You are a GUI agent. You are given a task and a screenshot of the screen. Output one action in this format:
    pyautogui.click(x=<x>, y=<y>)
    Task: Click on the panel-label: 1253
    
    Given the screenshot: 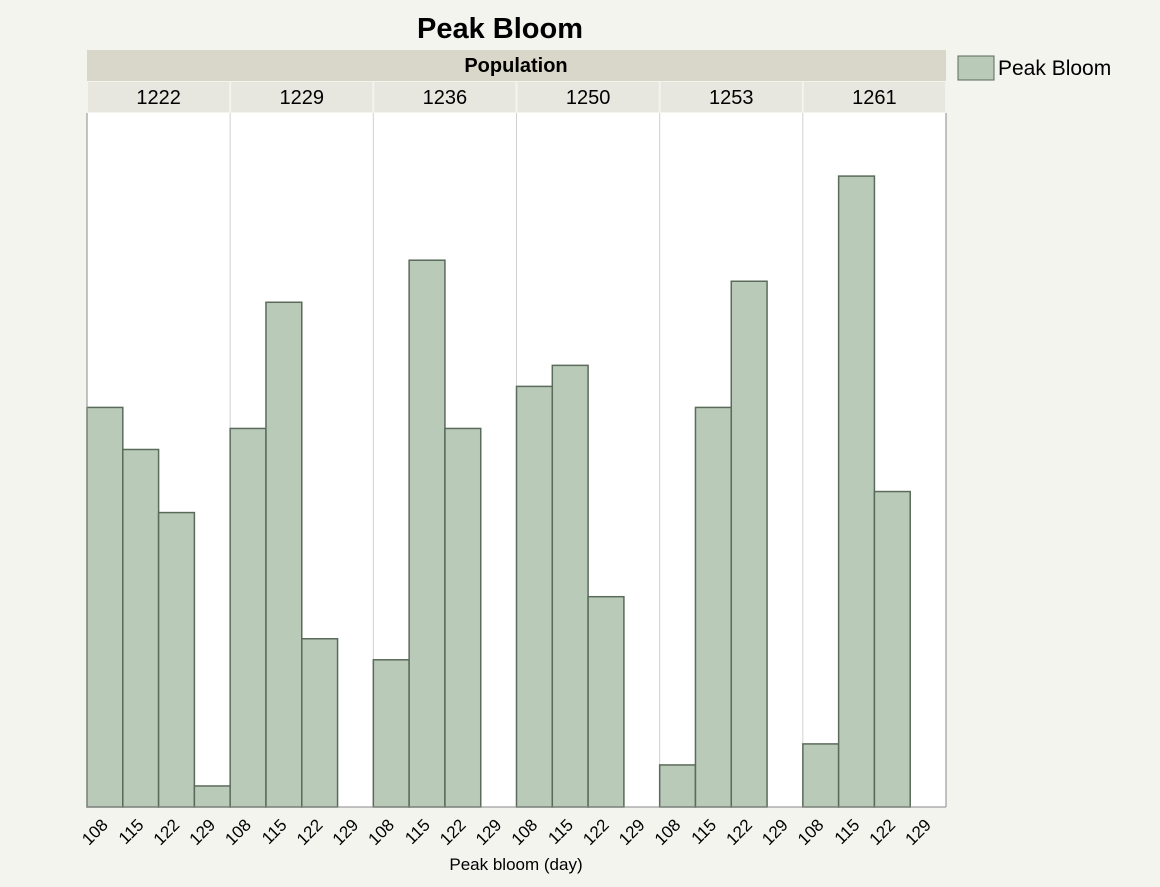 What is the action you would take?
    pyautogui.click(x=731, y=98)
    